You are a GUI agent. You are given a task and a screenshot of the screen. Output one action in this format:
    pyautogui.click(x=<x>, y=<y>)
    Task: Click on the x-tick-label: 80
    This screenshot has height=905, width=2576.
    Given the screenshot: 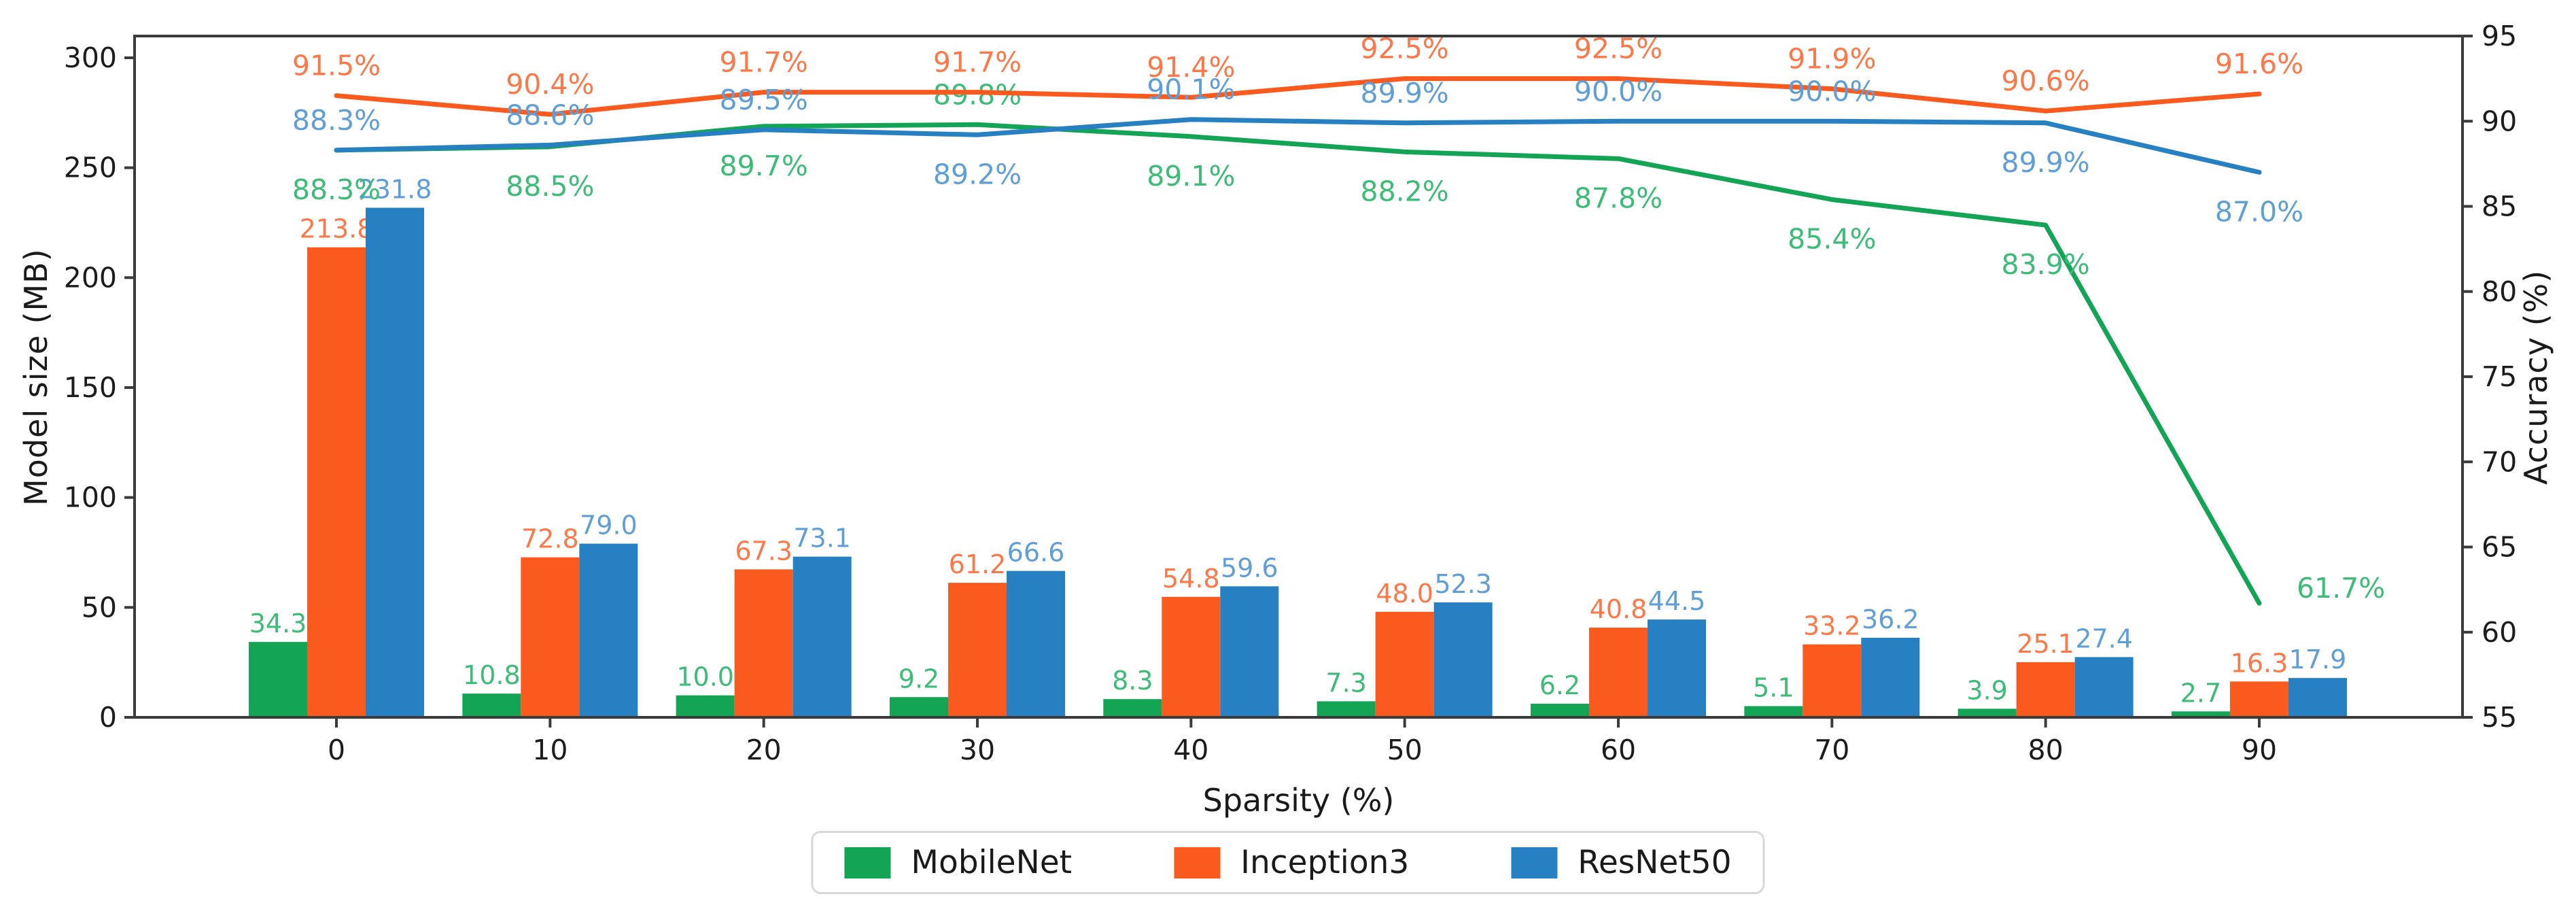 What is the action you would take?
    pyautogui.click(x=2046, y=750)
    